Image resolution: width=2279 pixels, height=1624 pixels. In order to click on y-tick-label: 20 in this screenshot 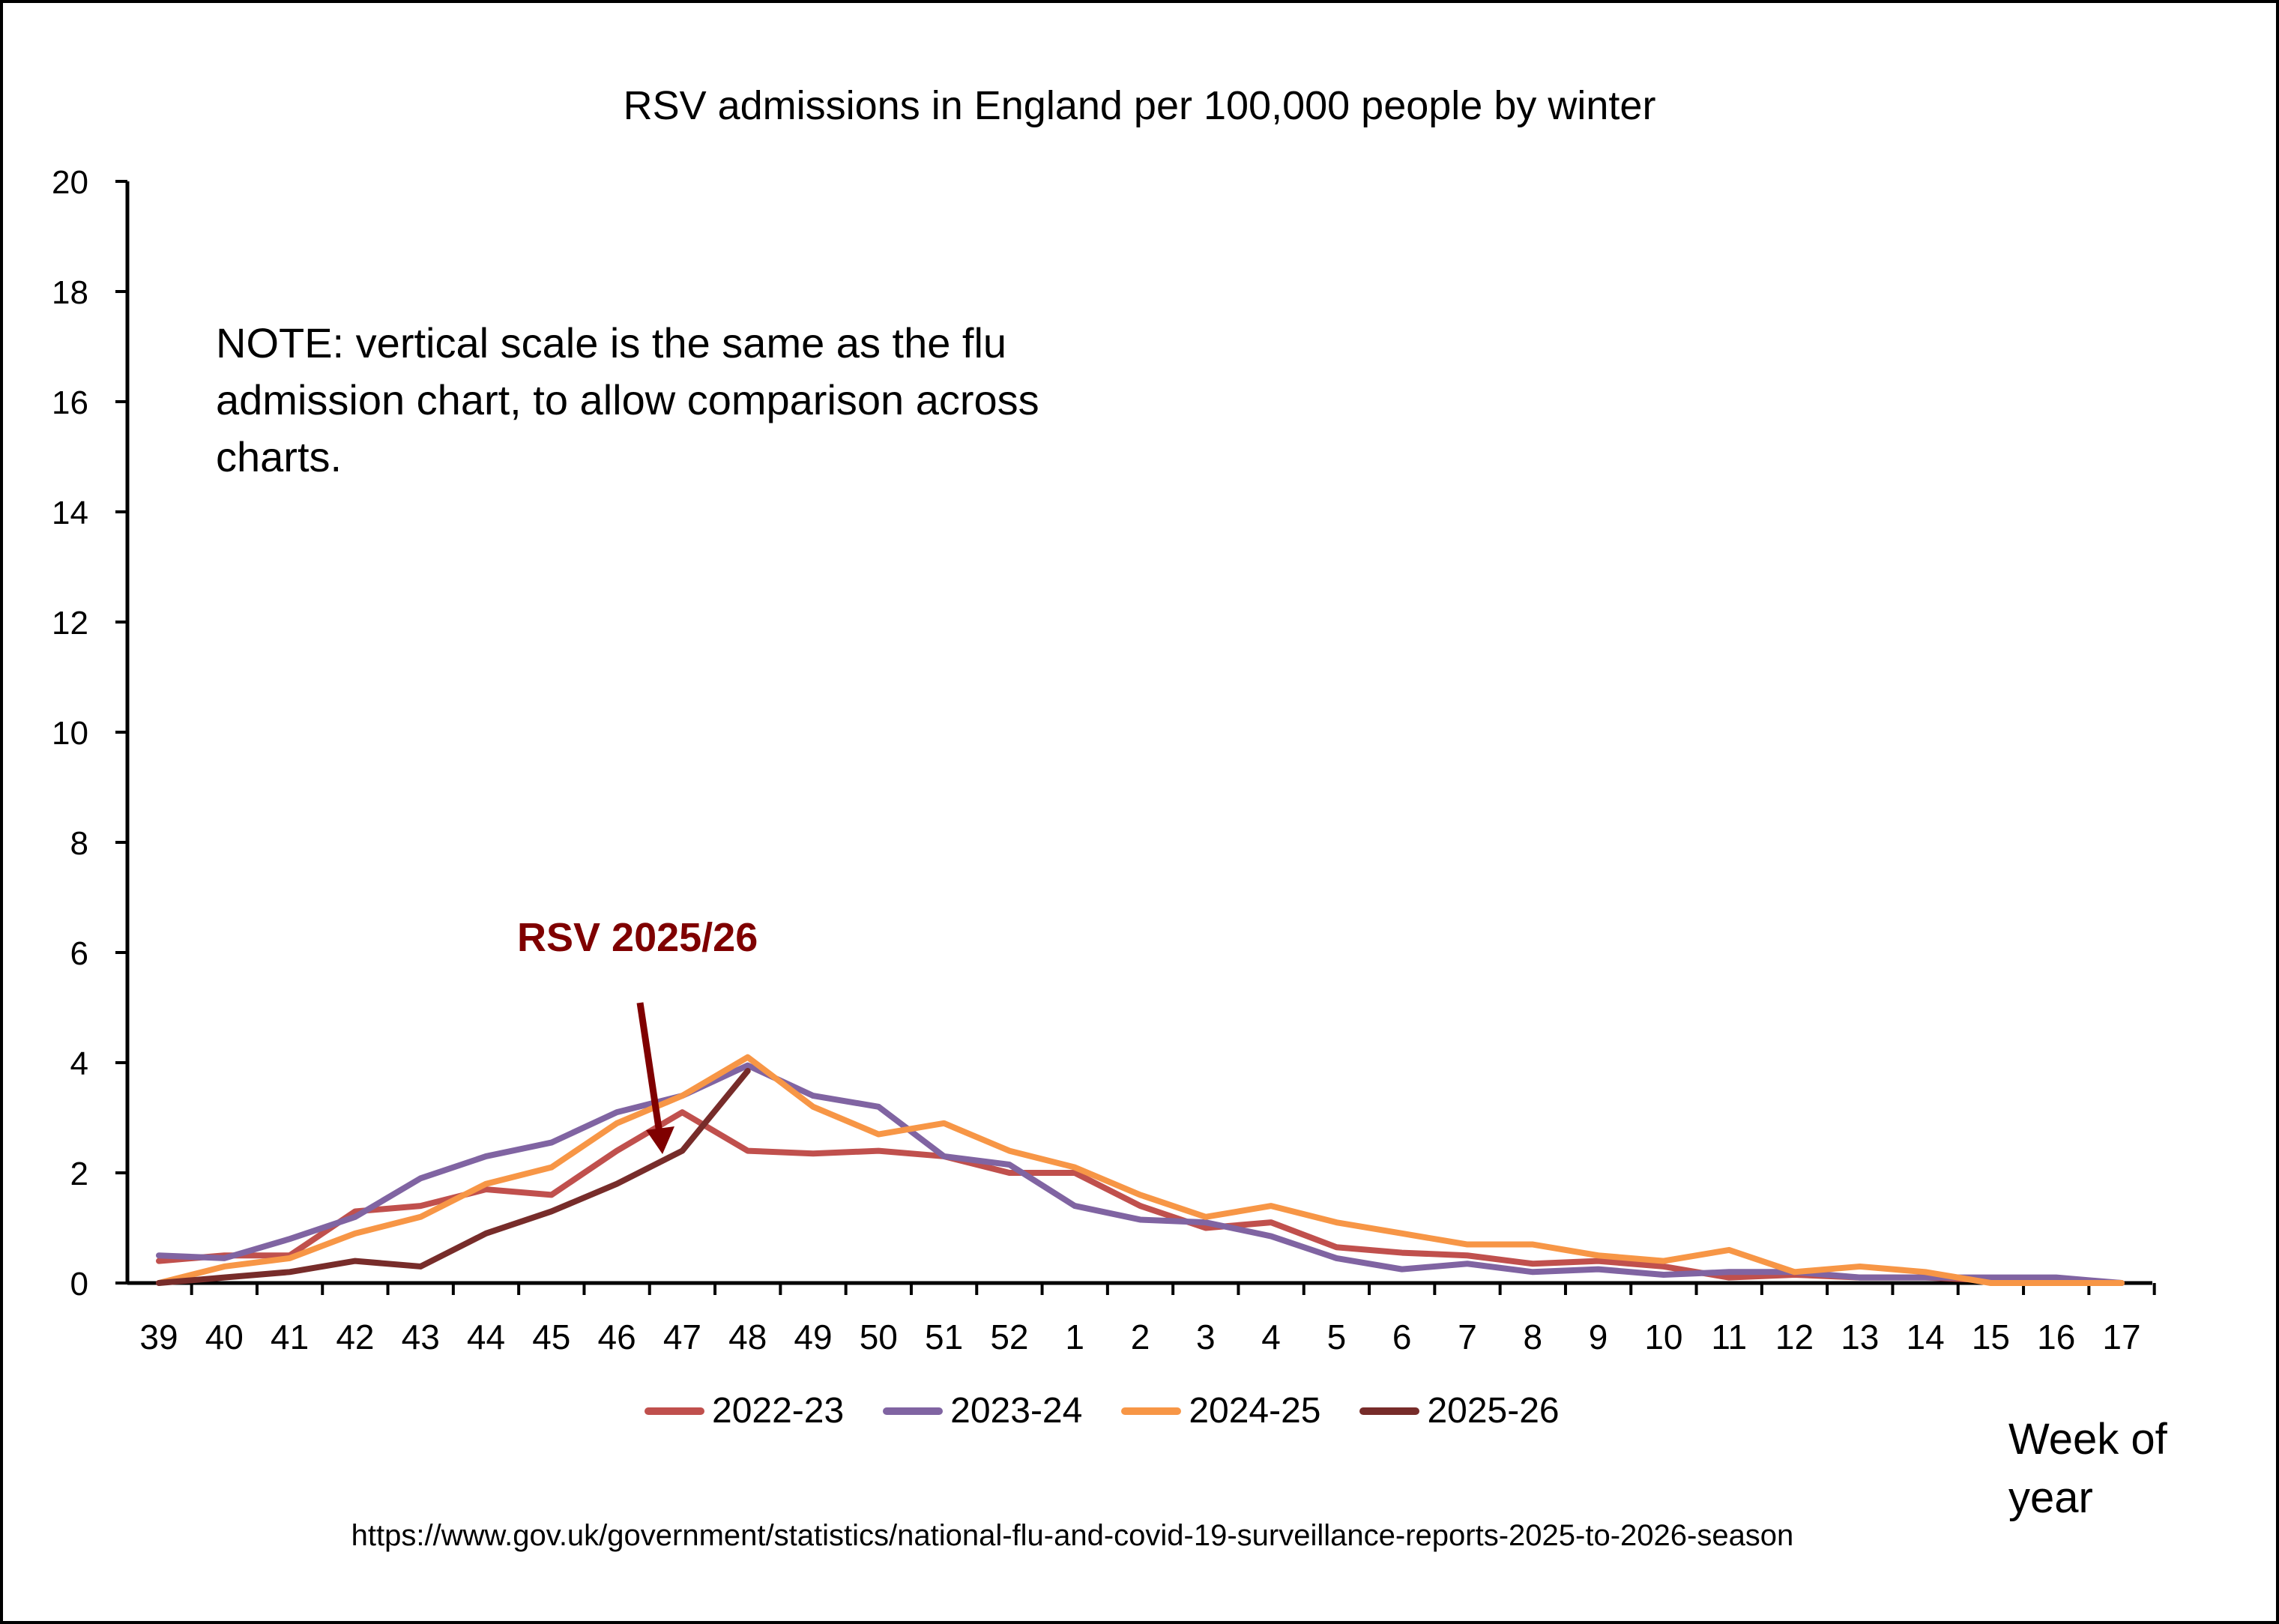, I will do `click(70, 182)`.